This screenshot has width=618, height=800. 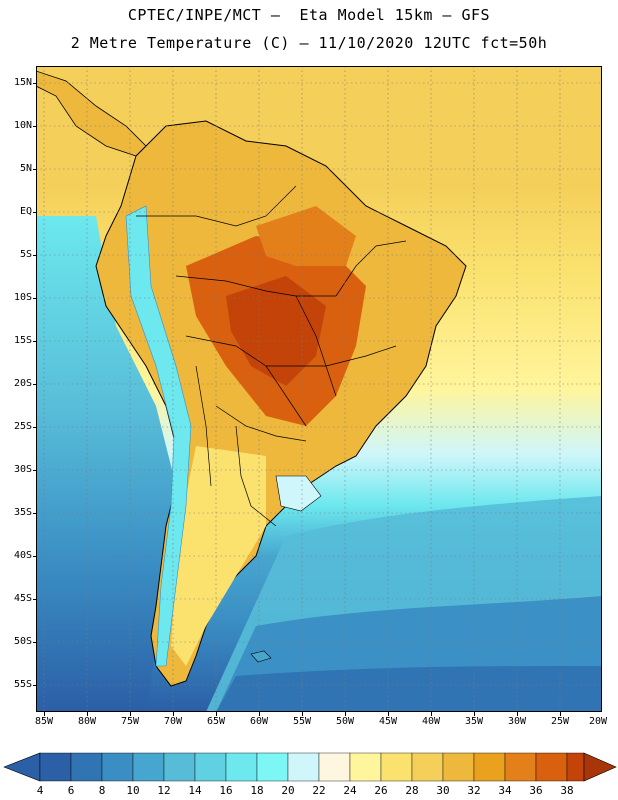 I want to click on lon-label: 65W, so click(x=216, y=721).